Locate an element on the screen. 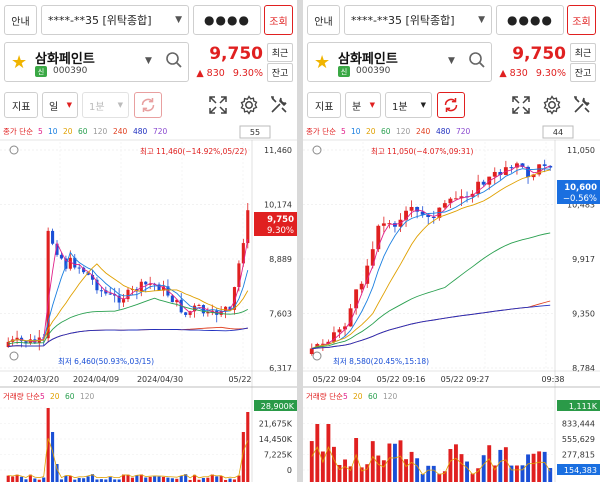 The width and height of the screenshot is (600, 482). price-tick: 10,483 is located at coordinates (581, 205).